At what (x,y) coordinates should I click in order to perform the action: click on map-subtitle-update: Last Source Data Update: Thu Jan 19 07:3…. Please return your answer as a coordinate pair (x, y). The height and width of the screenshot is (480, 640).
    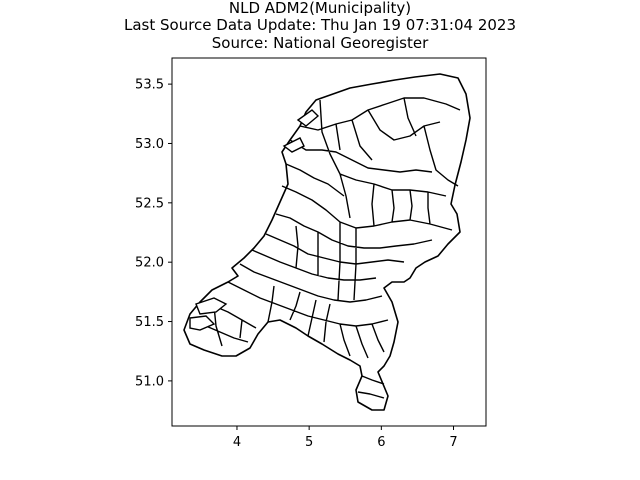
    Looking at the image, I should click on (320, 25).